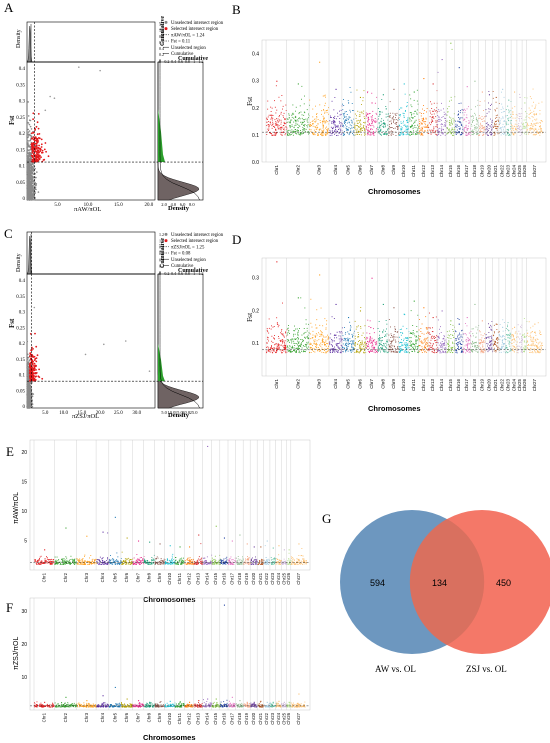  Describe the element at coordinates (166, 241) in the screenshot. I see `legend-marker` at that location.